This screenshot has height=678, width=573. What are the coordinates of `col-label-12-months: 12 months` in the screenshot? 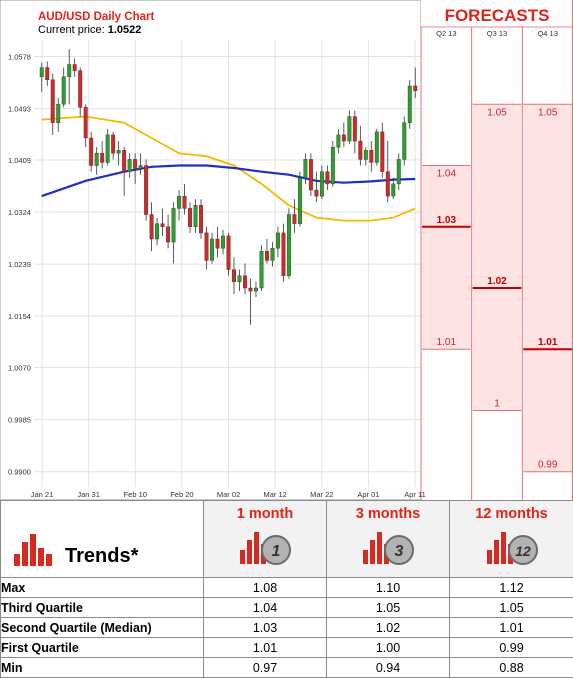 It's located at (511, 514).